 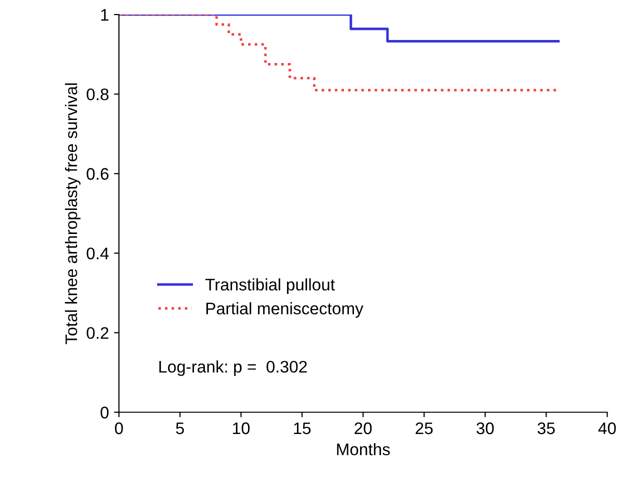 I want to click on y-tick-label: 0.4, so click(x=97, y=254).